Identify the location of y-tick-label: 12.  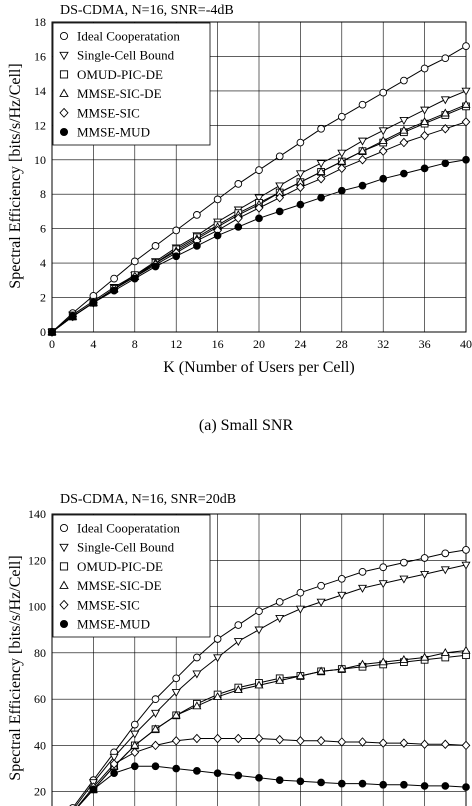
(40, 125).